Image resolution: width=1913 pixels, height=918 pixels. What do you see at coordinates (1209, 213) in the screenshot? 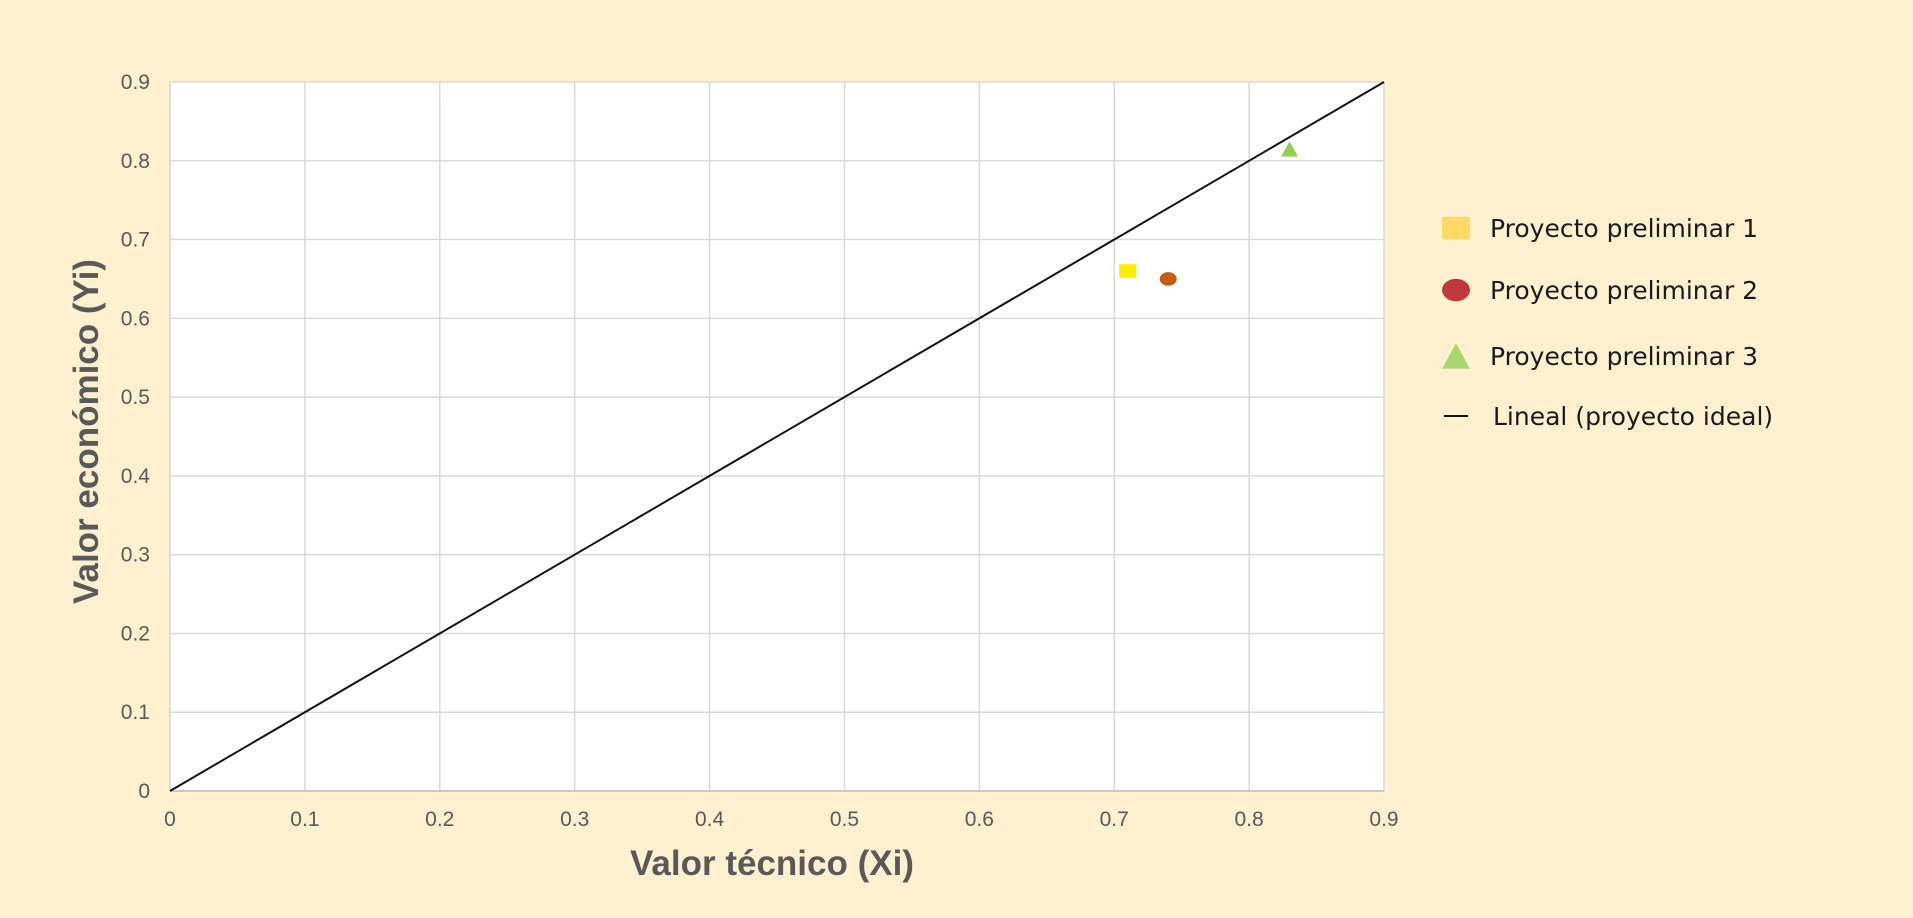
I see `data-points` at bounding box center [1209, 213].